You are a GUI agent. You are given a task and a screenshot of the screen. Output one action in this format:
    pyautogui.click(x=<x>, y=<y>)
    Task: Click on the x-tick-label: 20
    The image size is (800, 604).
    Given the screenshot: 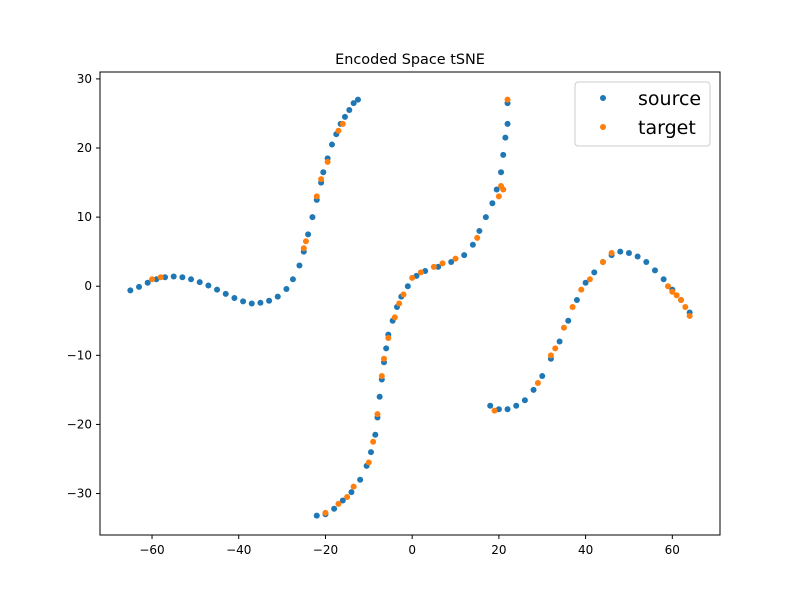 What is the action you would take?
    pyautogui.click(x=498, y=550)
    